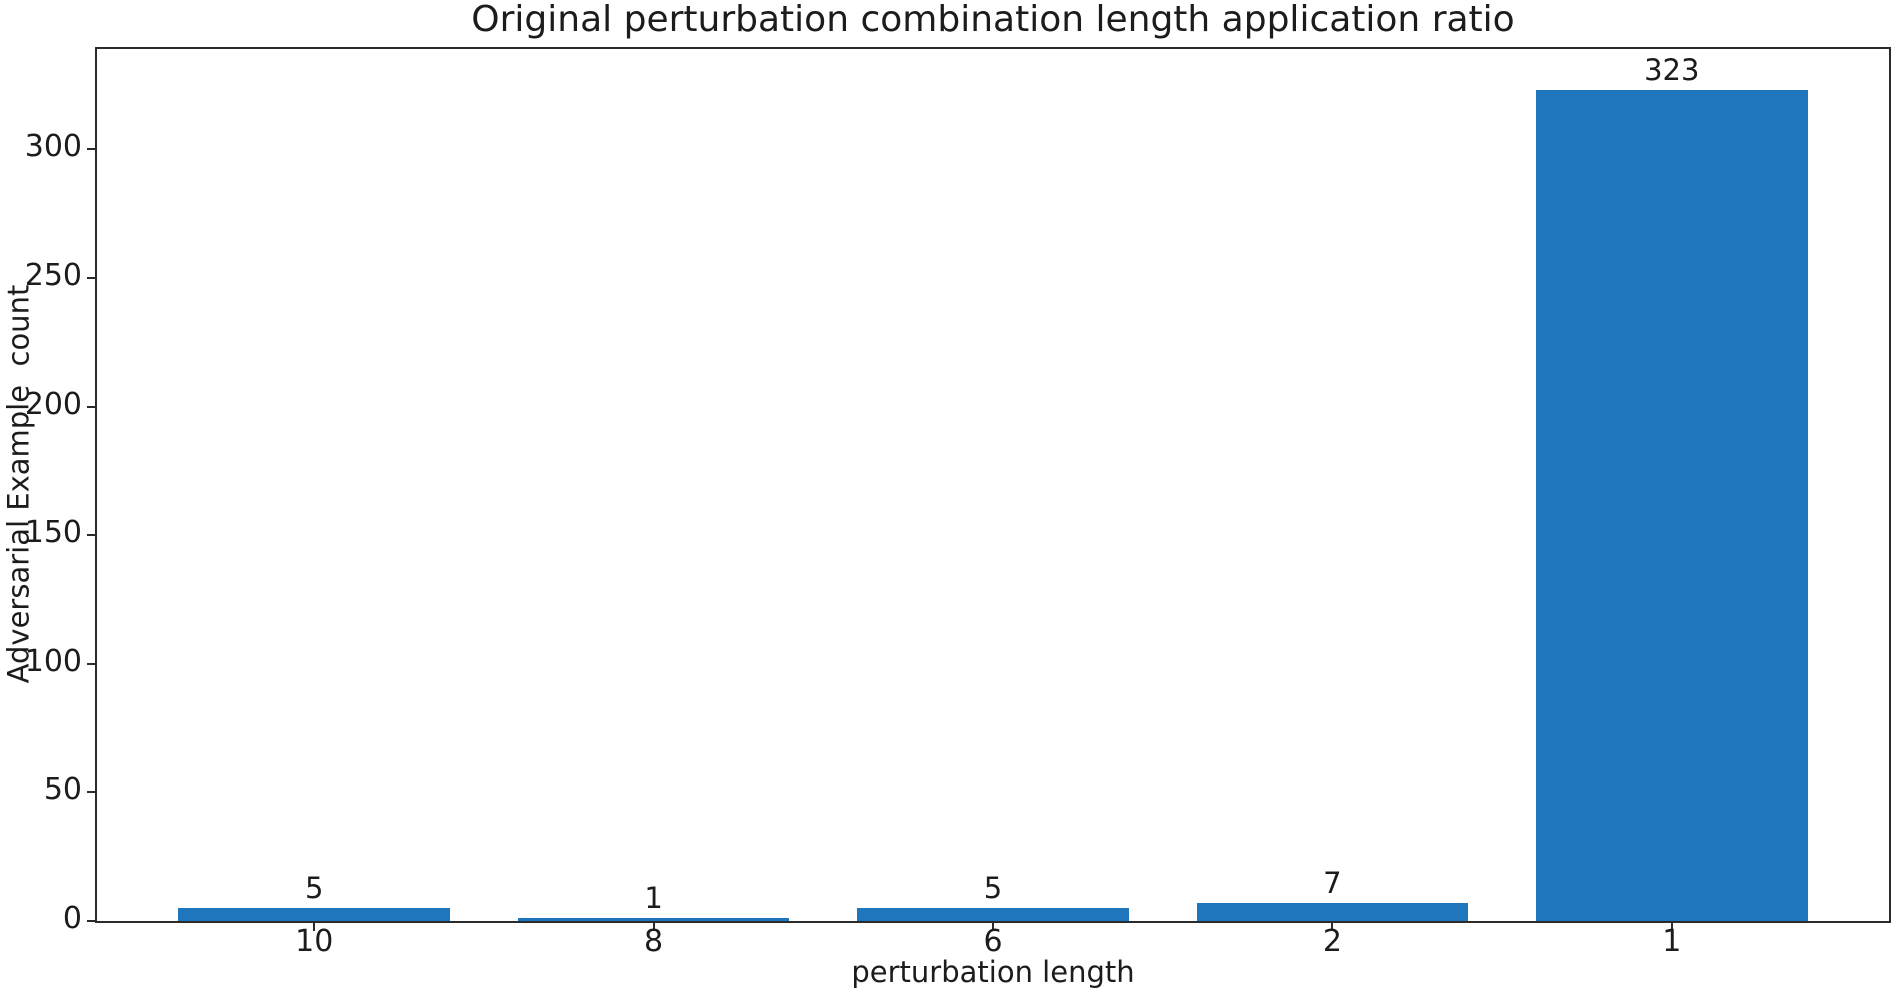 This screenshot has height=993, width=1900. Describe the element at coordinates (653, 898) in the screenshot. I see `bar-value-label: 1` at that location.